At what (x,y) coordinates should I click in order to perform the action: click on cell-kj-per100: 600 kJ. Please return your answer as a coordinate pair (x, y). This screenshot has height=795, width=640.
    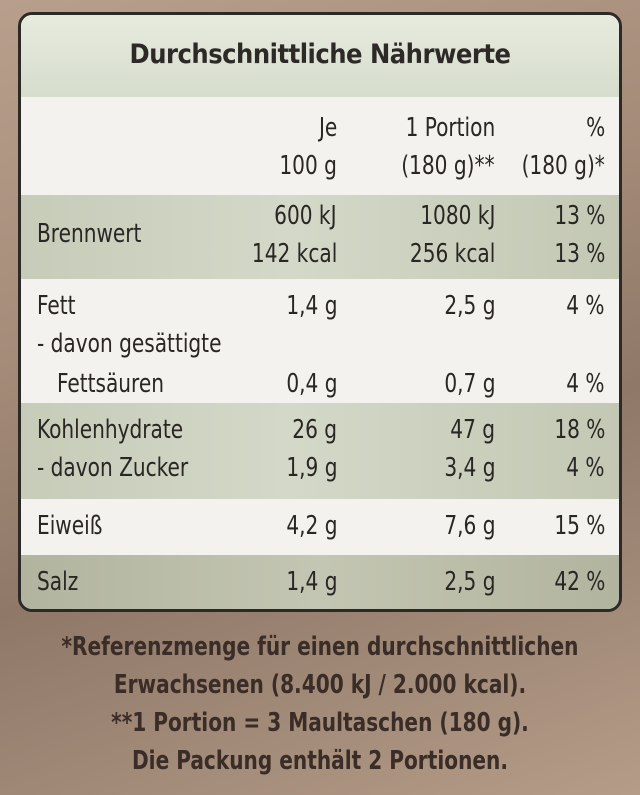
    Looking at the image, I should click on (305, 216).